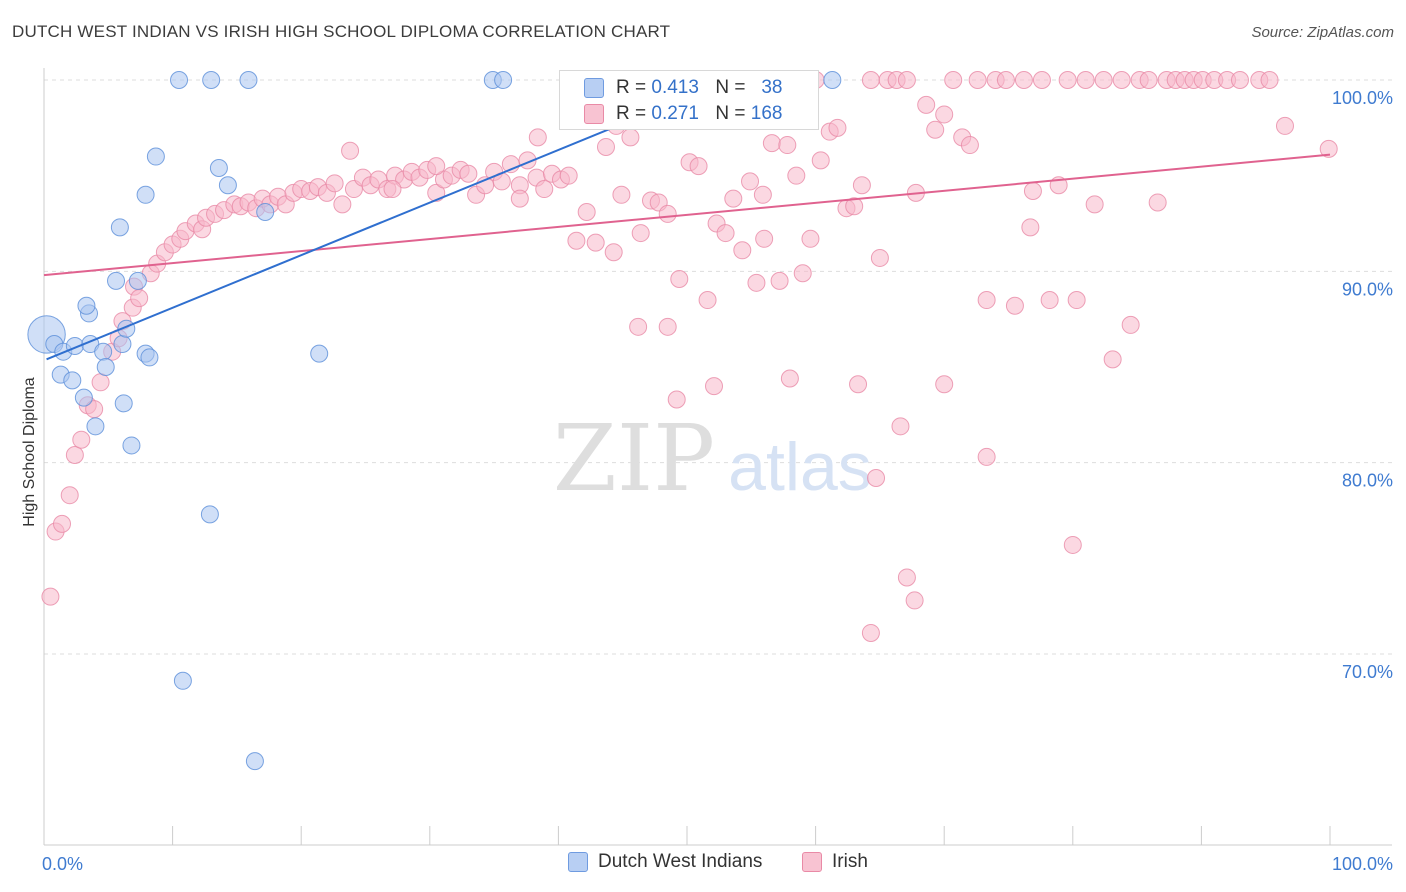 Image resolution: width=1406 pixels, height=892 pixels. What do you see at coordinates (1367, 672) in the screenshot?
I see `y-tick-label: 70.0%` at bounding box center [1367, 672].